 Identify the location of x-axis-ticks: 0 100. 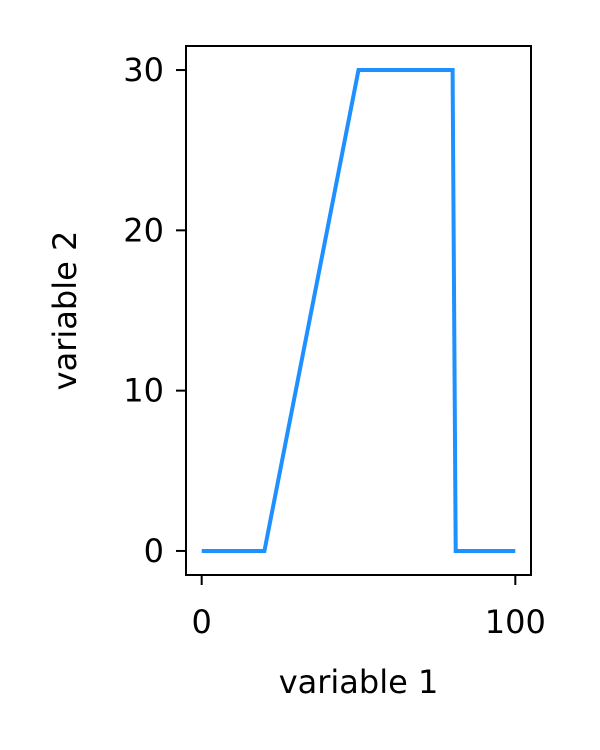
(369, 608).